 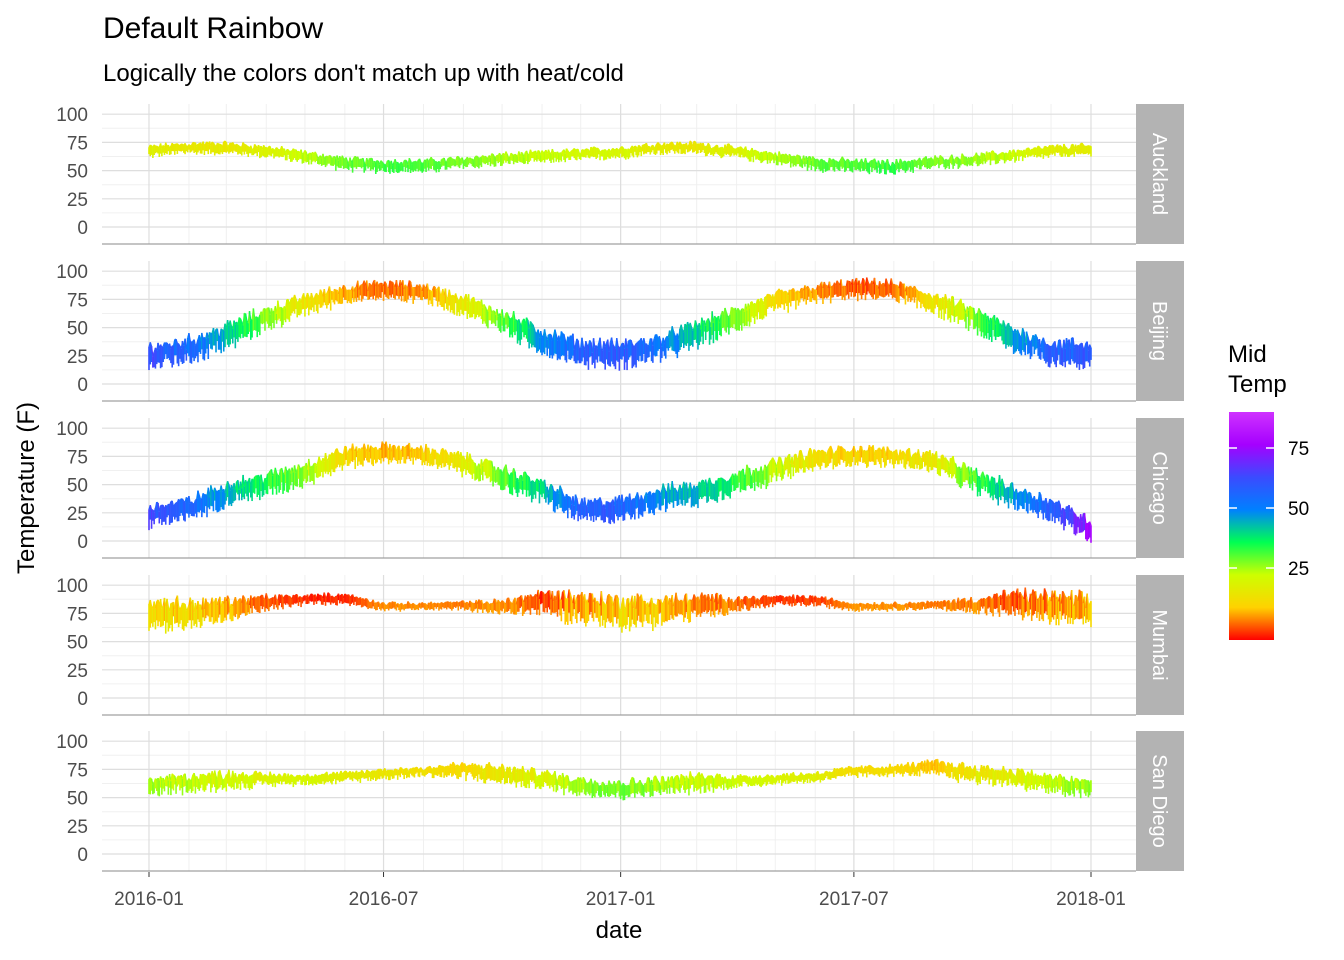 What do you see at coordinates (854, 899) in the screenshot?
I see `x-tick-label: 2017-07` at bounding box center [854, 899].